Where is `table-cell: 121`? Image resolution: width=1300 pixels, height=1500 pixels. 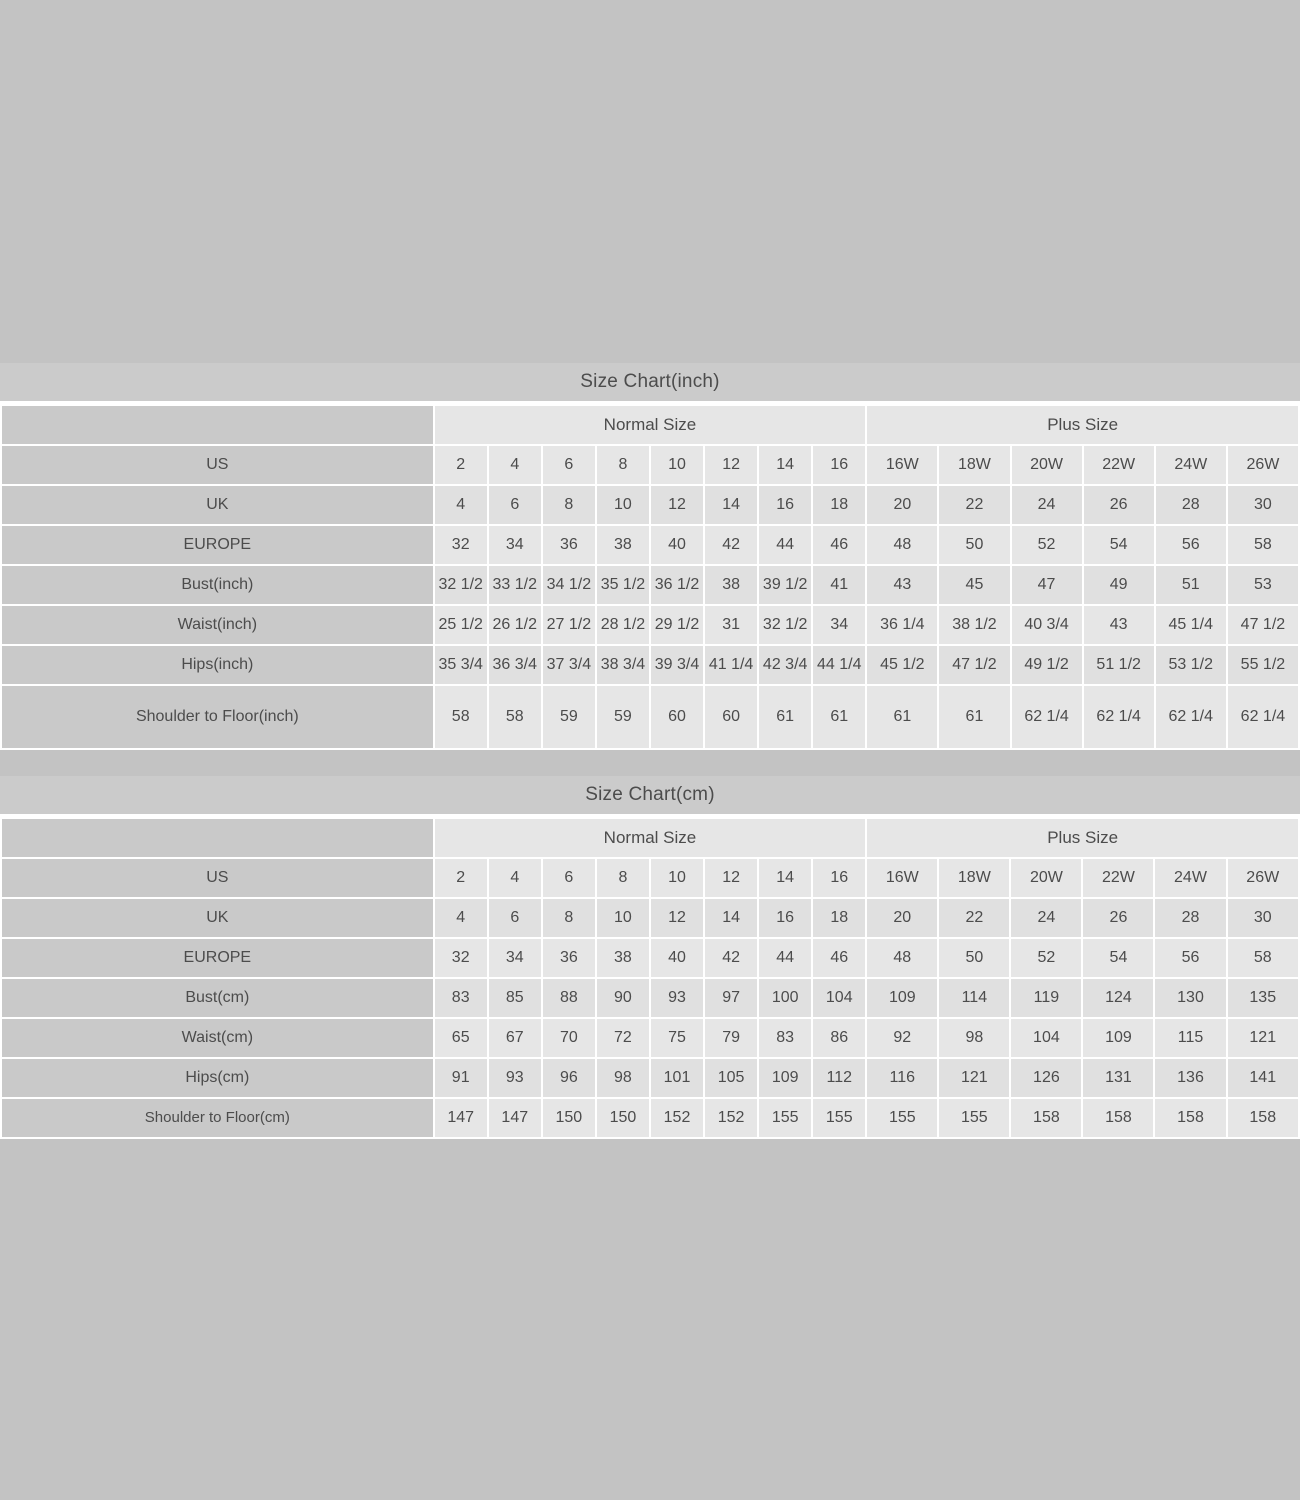
table-cell: 121 is located at coordinates (974, 1078).